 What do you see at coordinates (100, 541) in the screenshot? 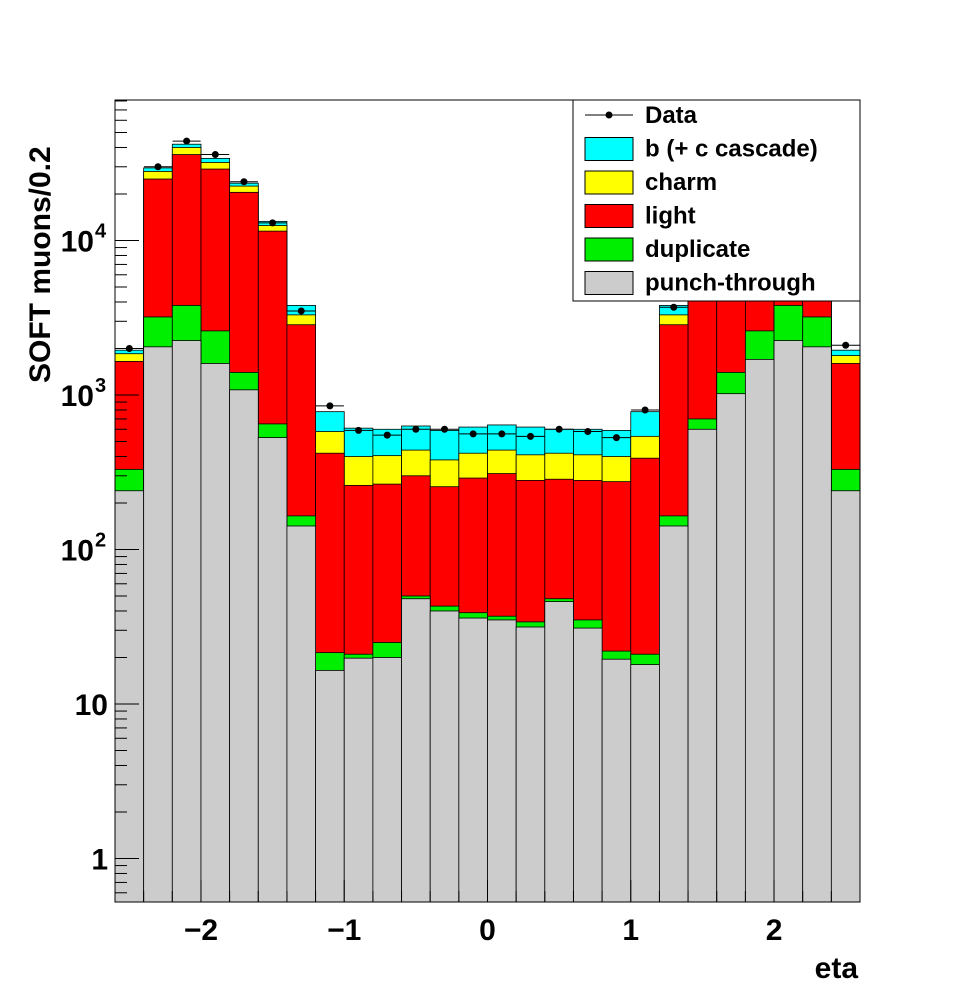
I see `y-tick-label-exponent: 2` at bounding box center [100, 541].